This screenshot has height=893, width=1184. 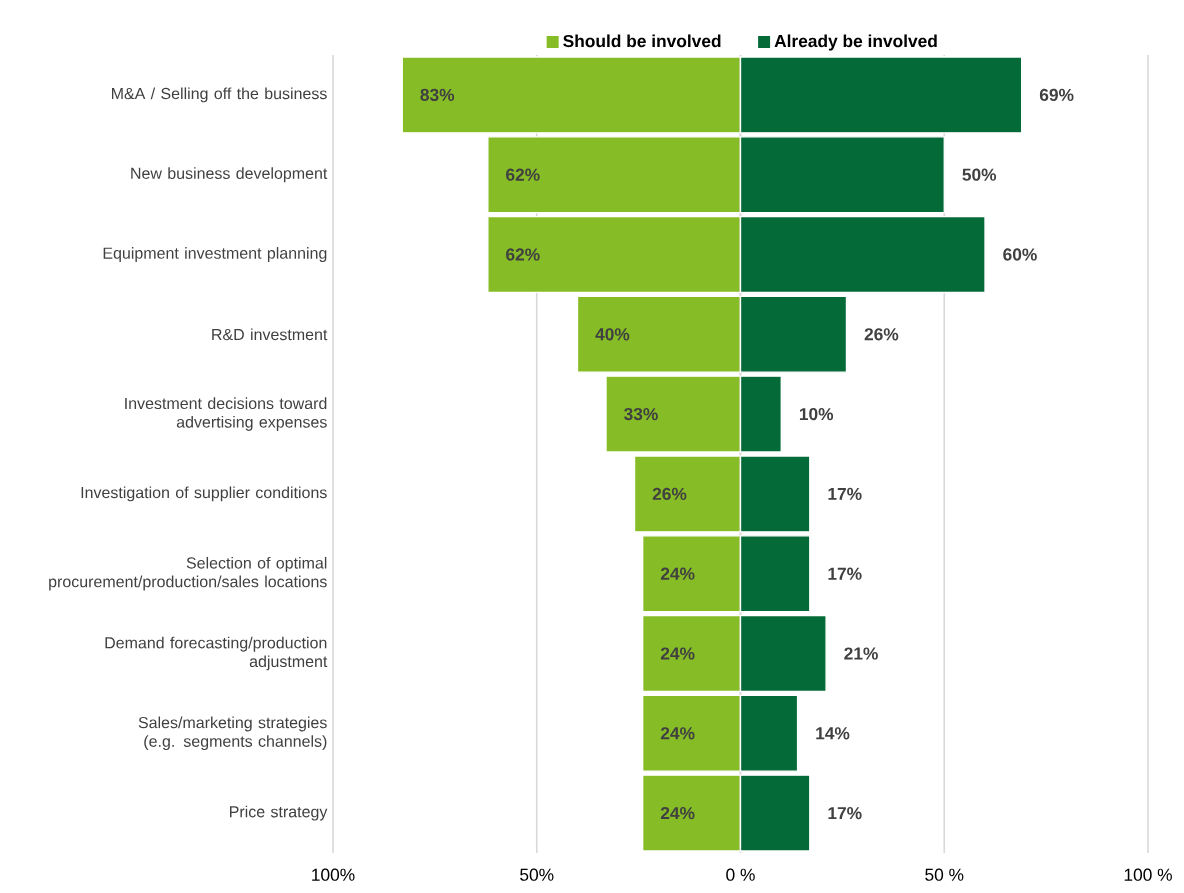 What do you see at coordinates (1148, 874) in the screenshot?
I see `x-tick-label: 100 %` at bounding box center [1148, 874].